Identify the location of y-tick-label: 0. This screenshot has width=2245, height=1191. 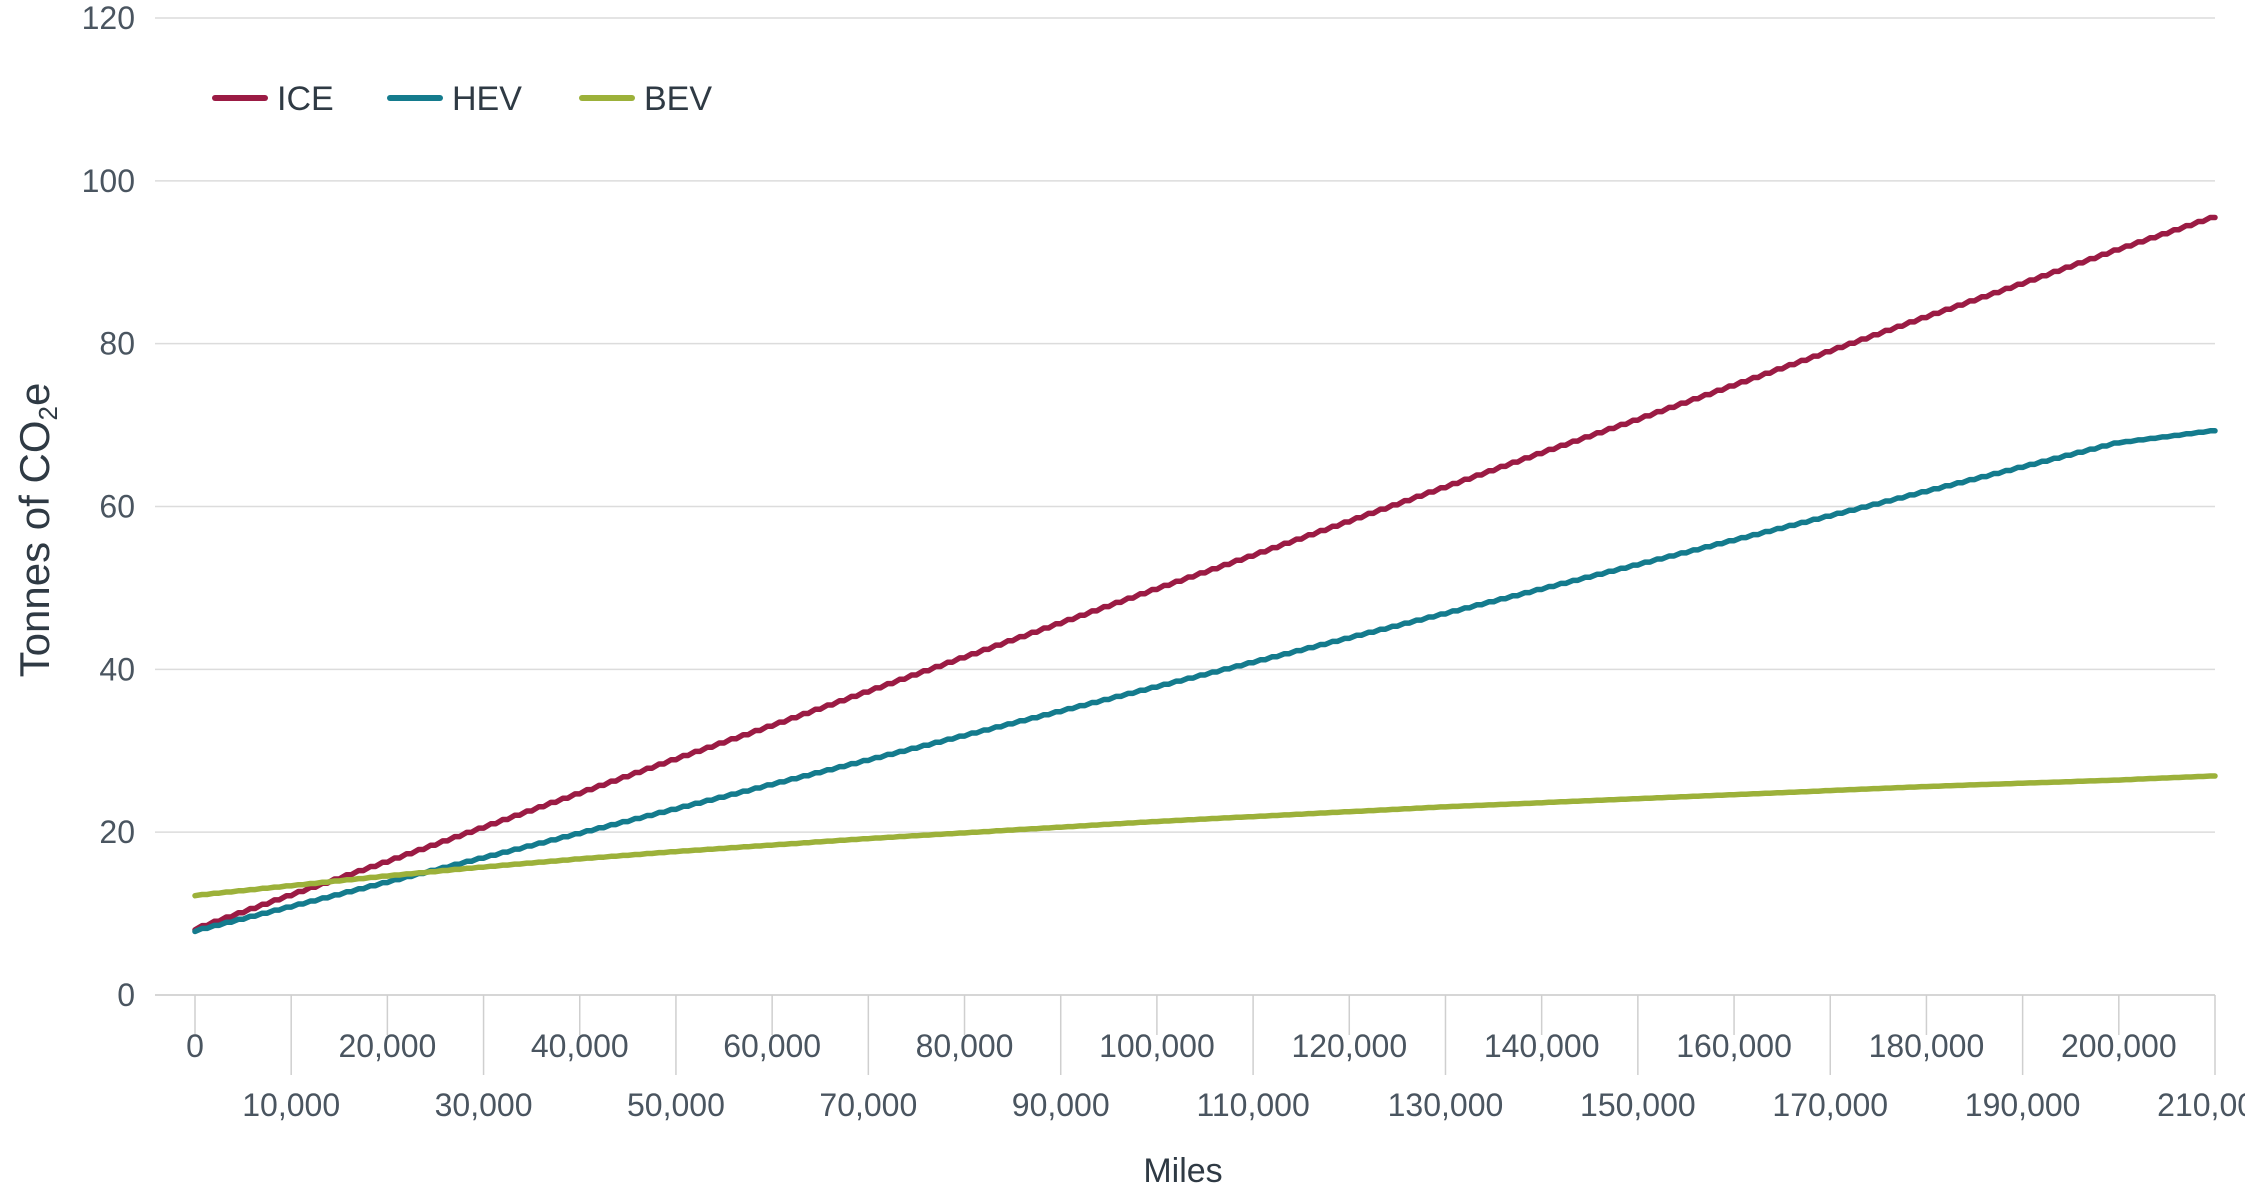
(126, 995).